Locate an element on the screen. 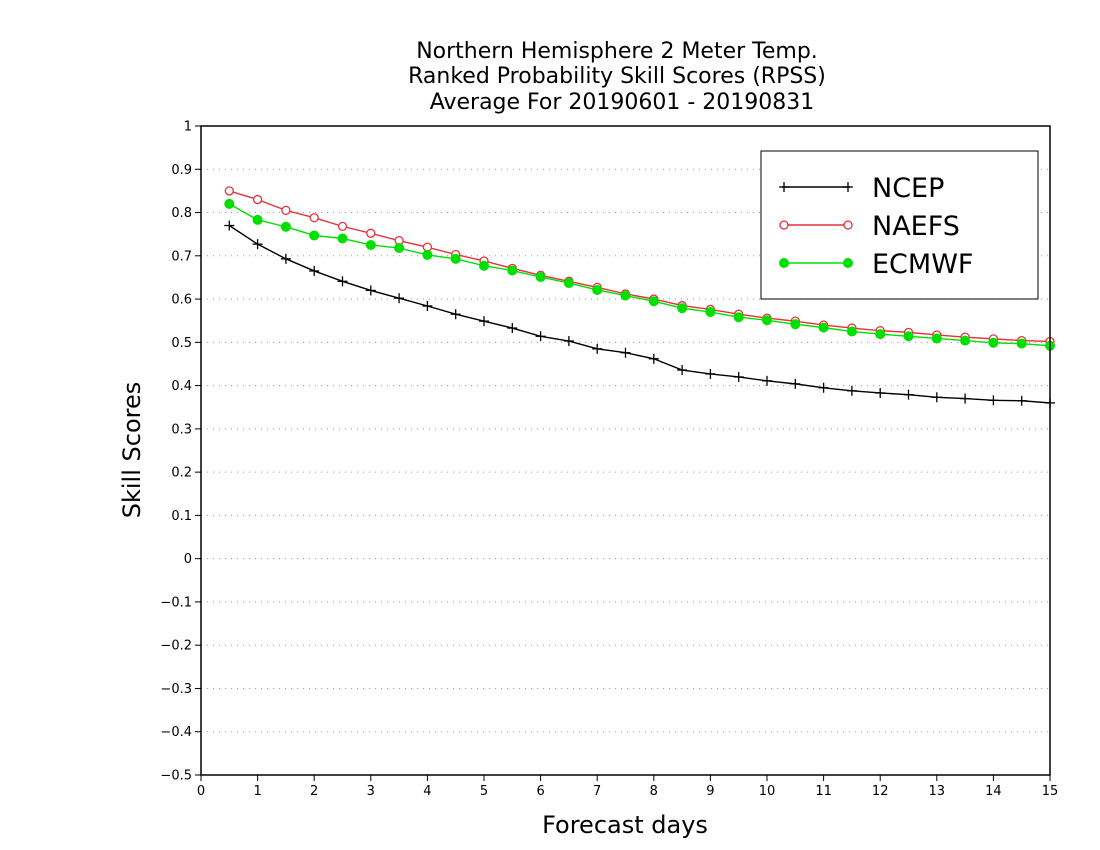  legend-item-ecmwf: ECMWF is located at coordinates (876, 264).